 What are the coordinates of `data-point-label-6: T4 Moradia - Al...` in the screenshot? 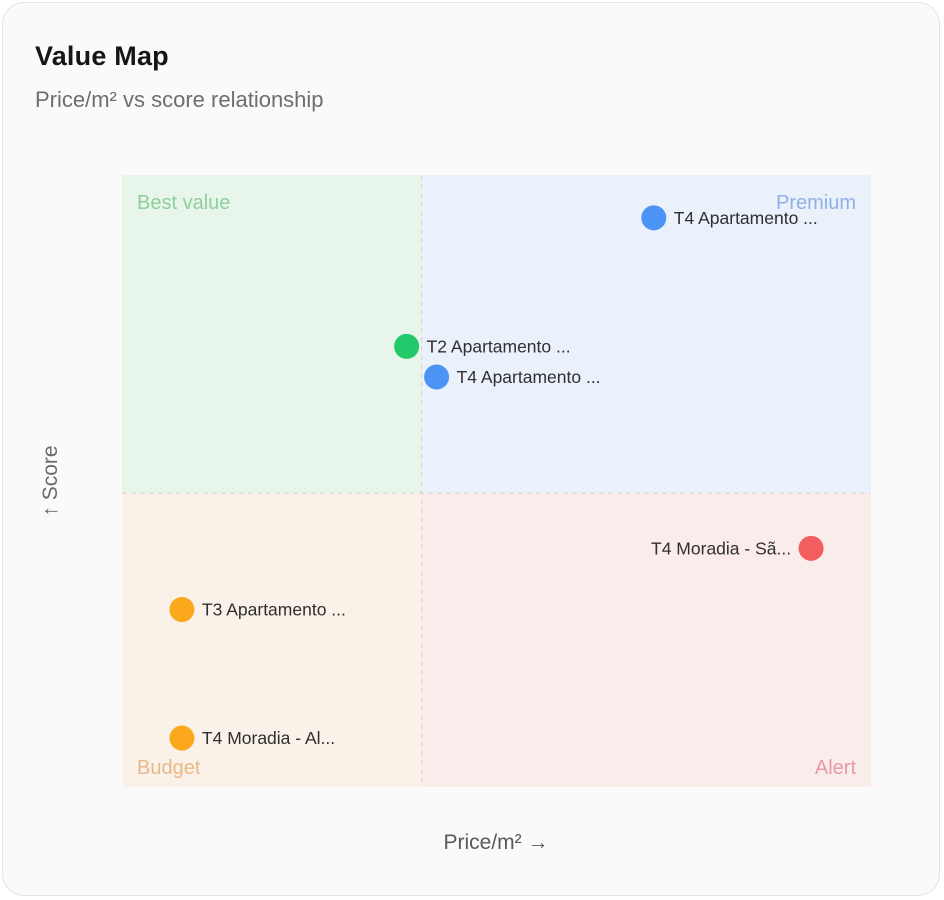 It's located at (268, 738).